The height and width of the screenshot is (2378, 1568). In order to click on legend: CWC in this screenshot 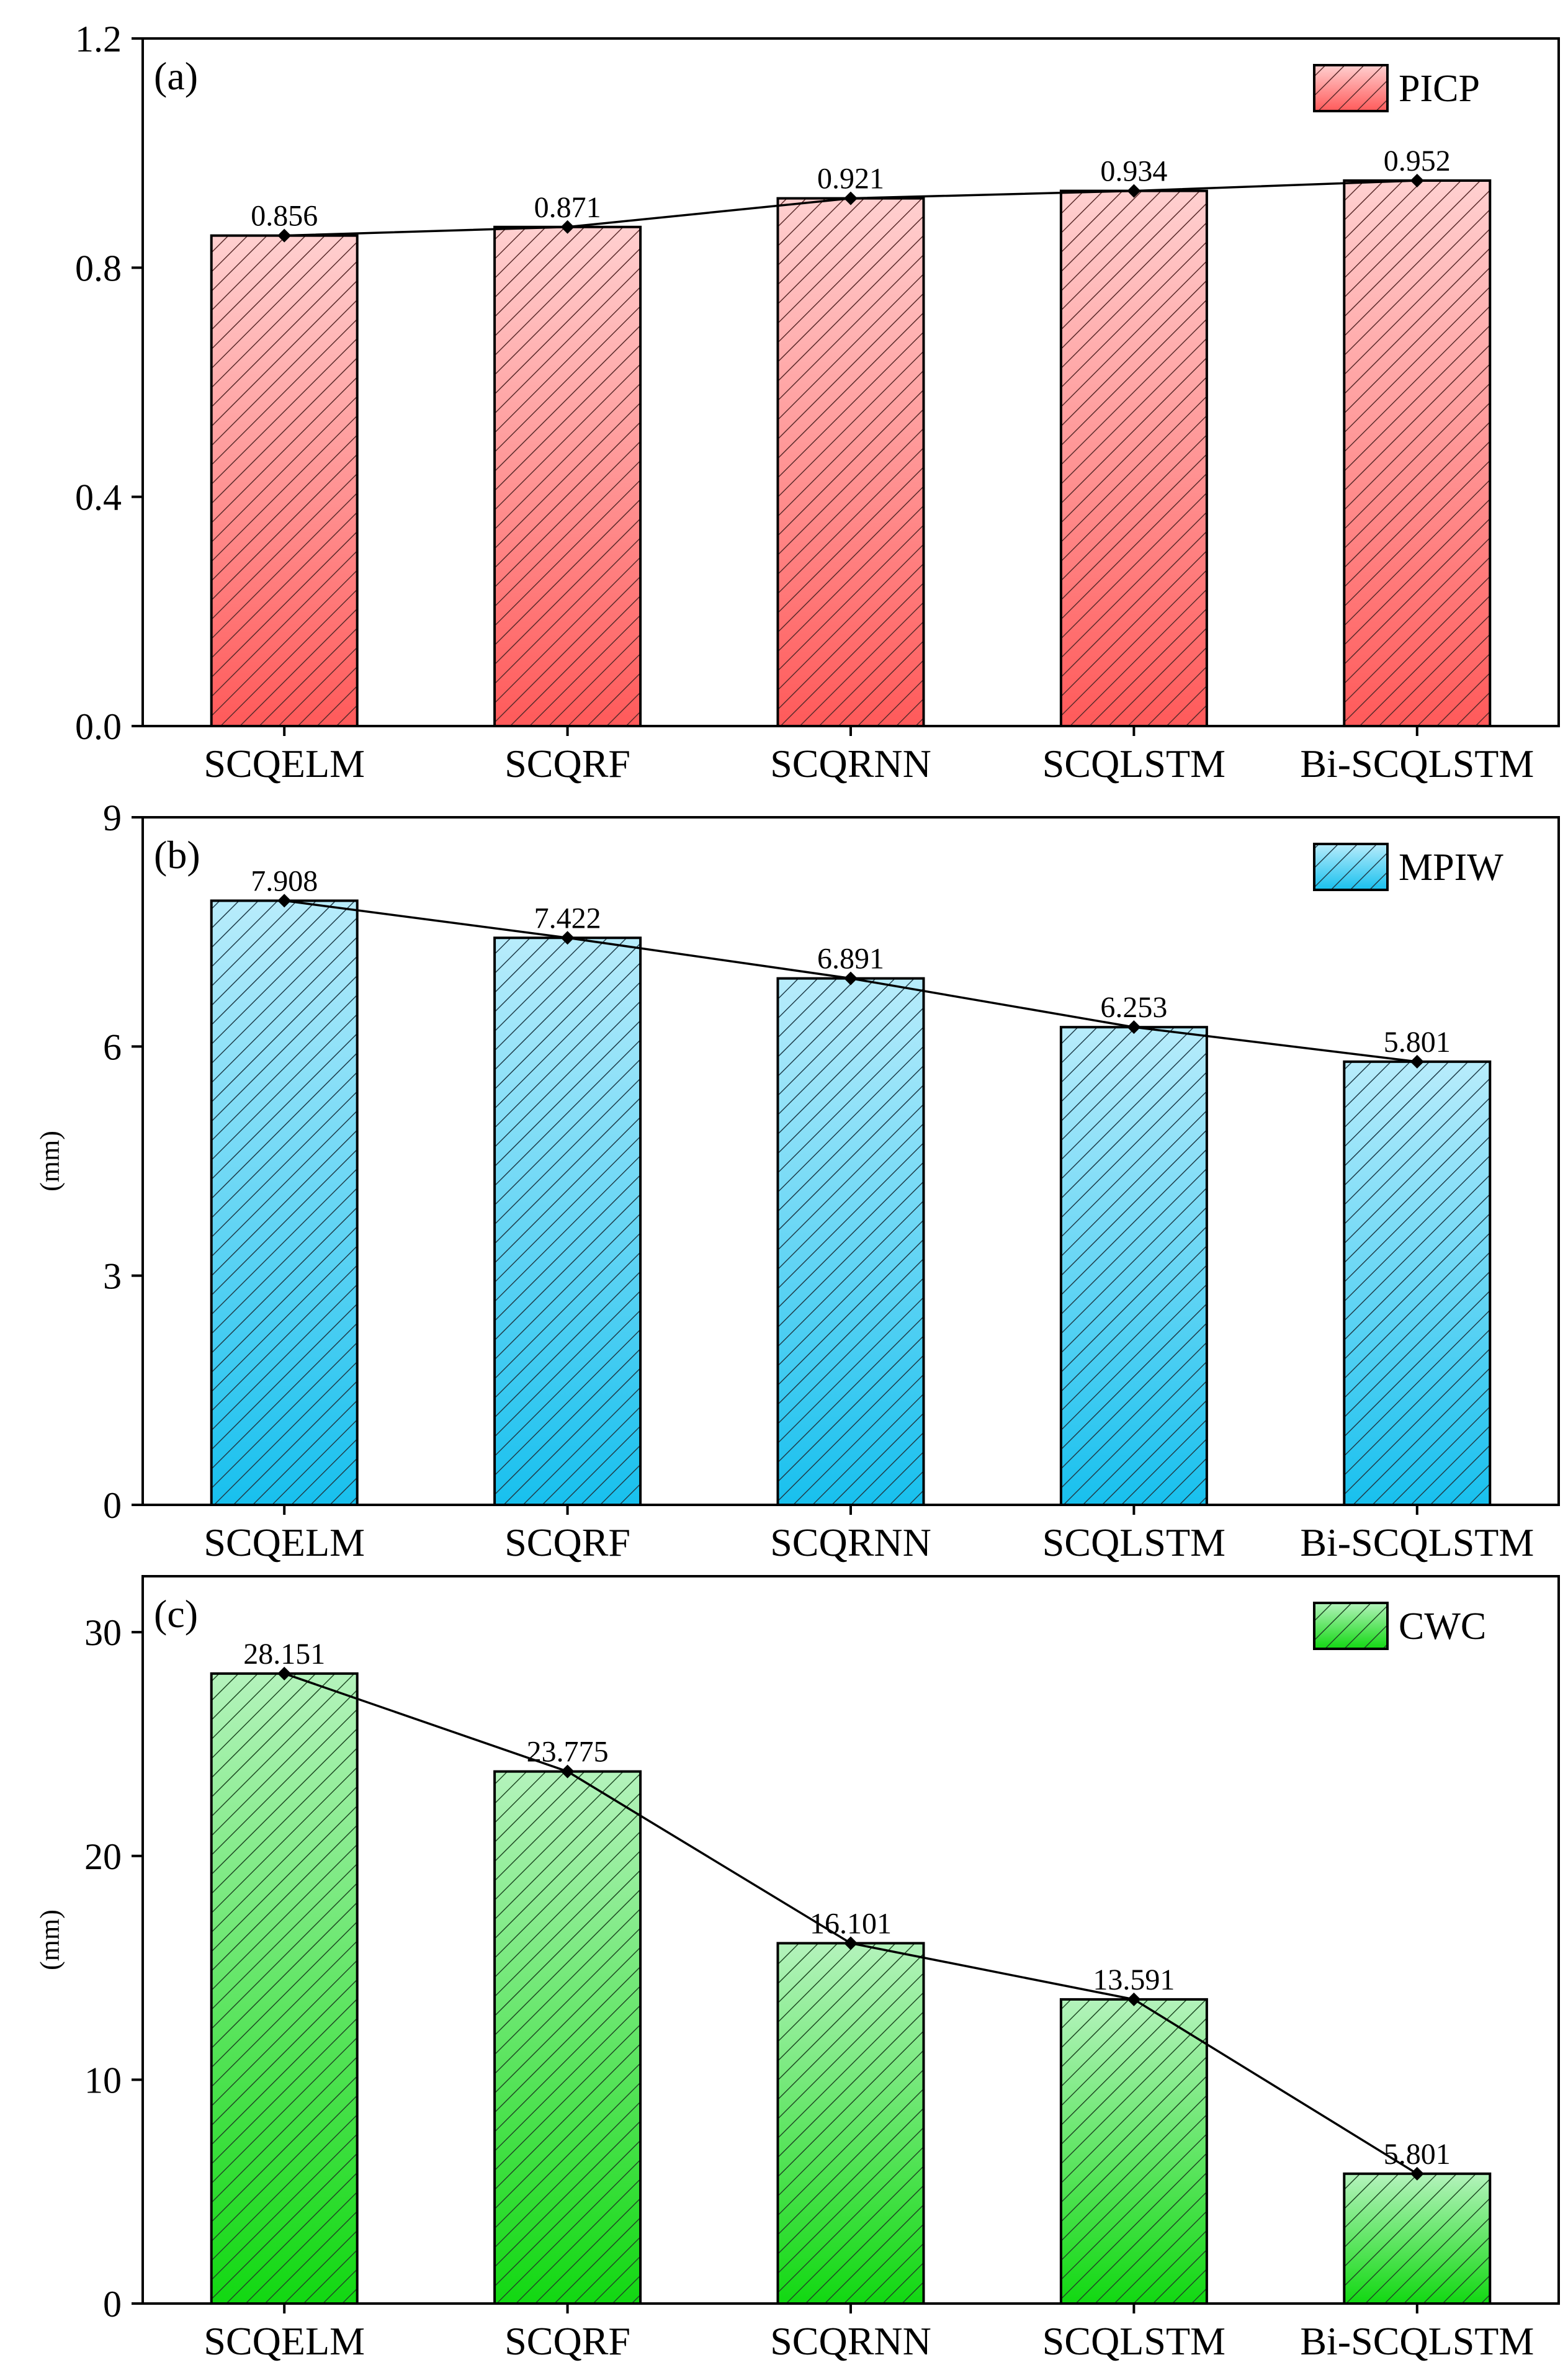, I will do `click(1399, 1626)`.